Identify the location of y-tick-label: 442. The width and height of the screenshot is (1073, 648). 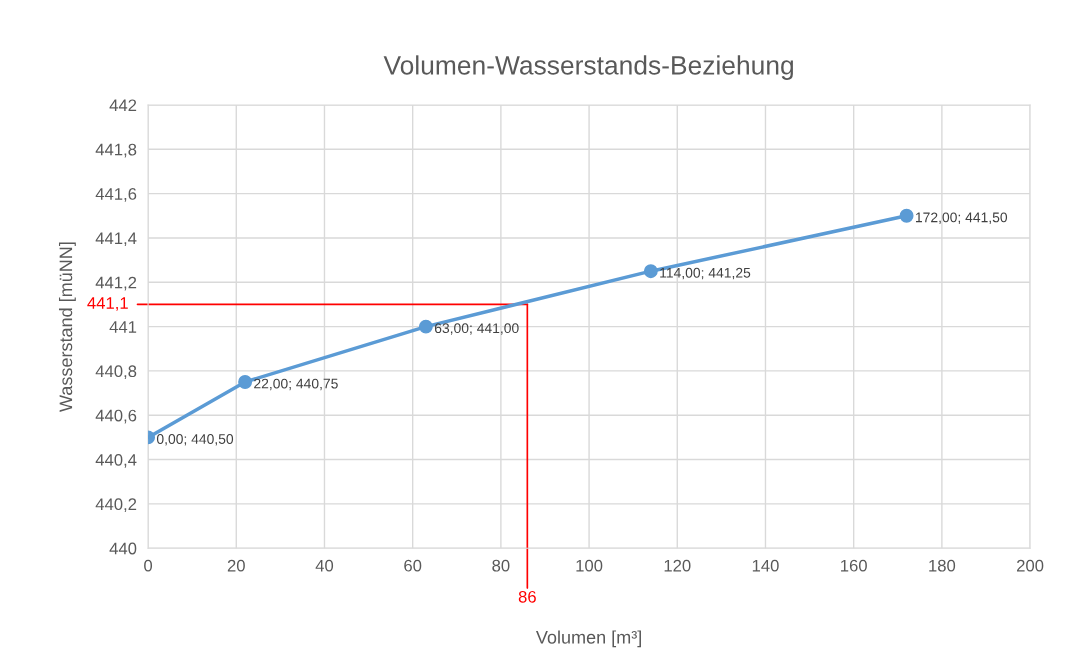
(123, 105).